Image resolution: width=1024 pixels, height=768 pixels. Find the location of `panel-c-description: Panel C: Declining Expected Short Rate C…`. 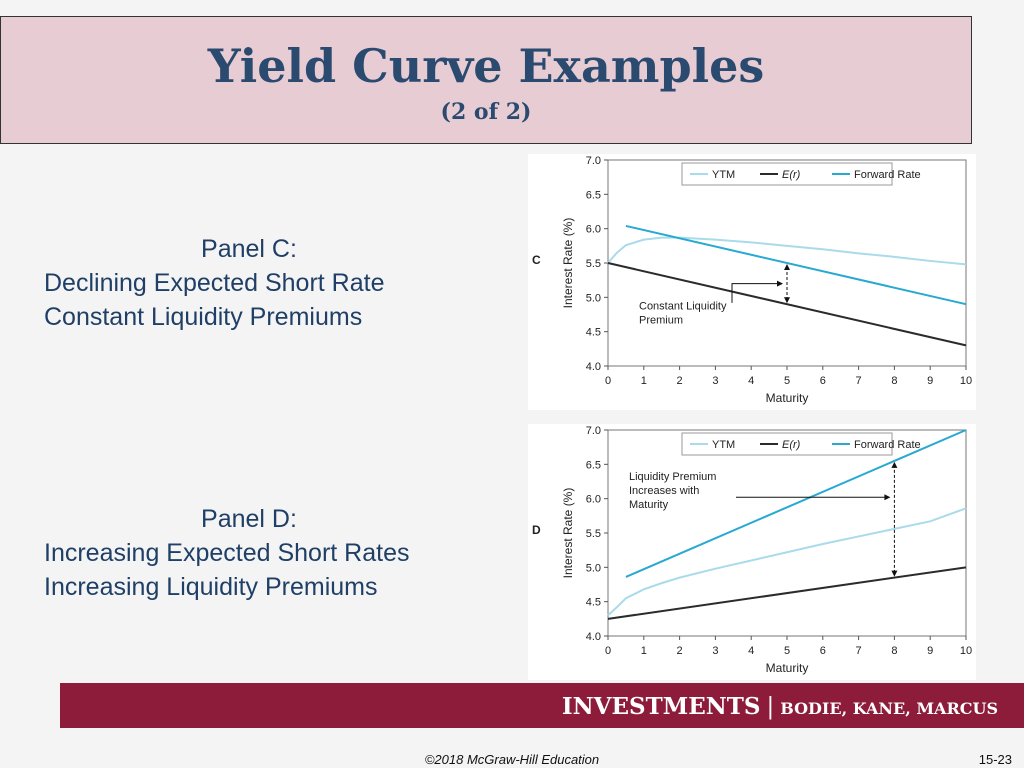

panel-c-description: Panel C: Declining Expected Short Rate C… is located at coordinates (249, 283).